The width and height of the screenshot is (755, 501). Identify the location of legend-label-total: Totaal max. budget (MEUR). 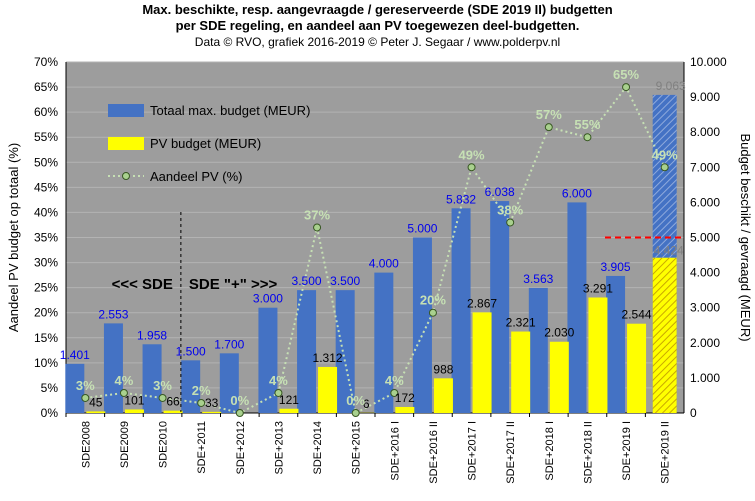
(230, 110).